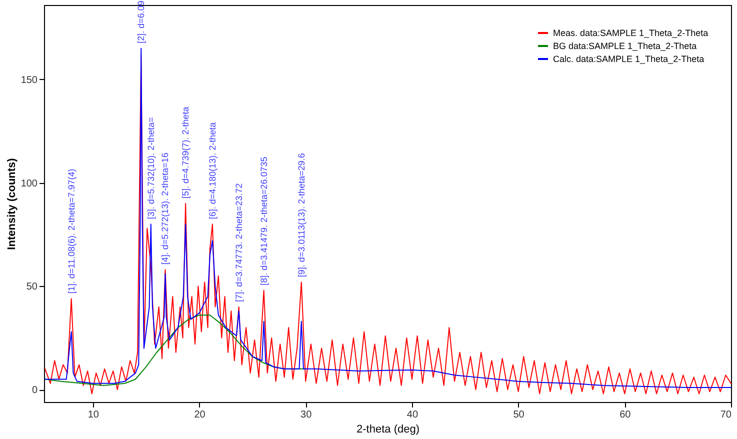  I want to click on legend-label: Calc. data:SAMPLE 1_Theta_2-Theta, so click(628, 59).